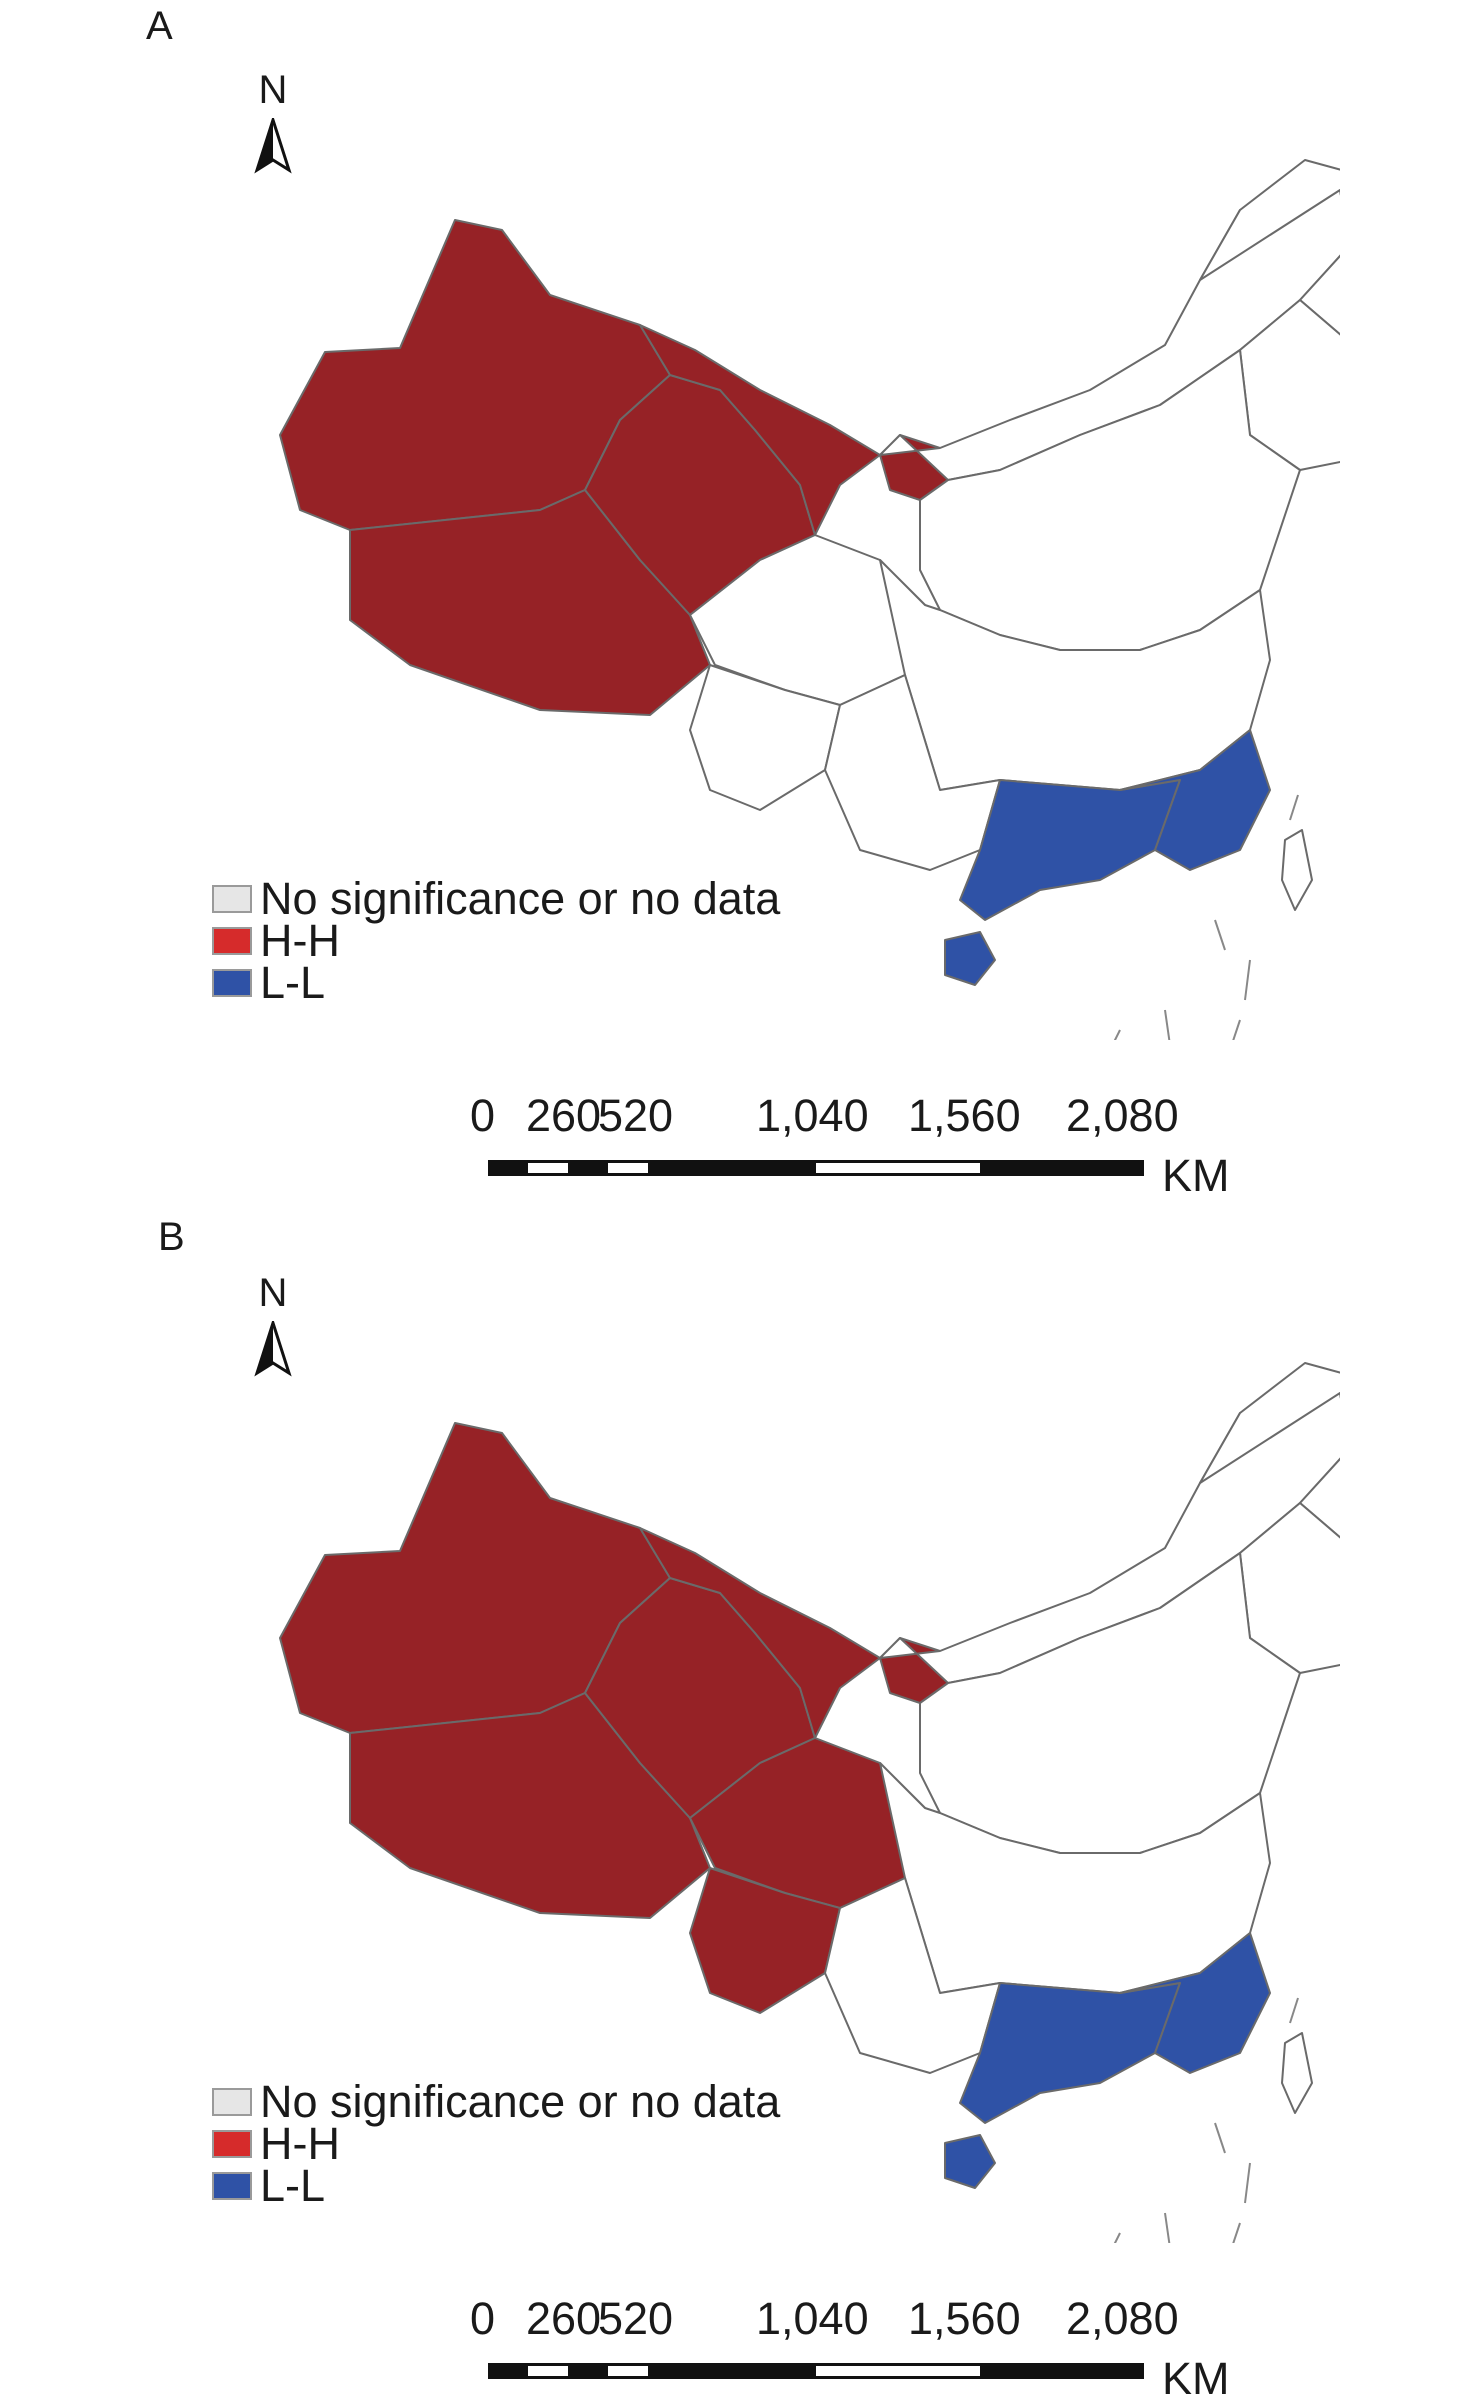  Describe the element at coordinates (159, 26) in the screenshot. I see `panel-label: A` at that location.